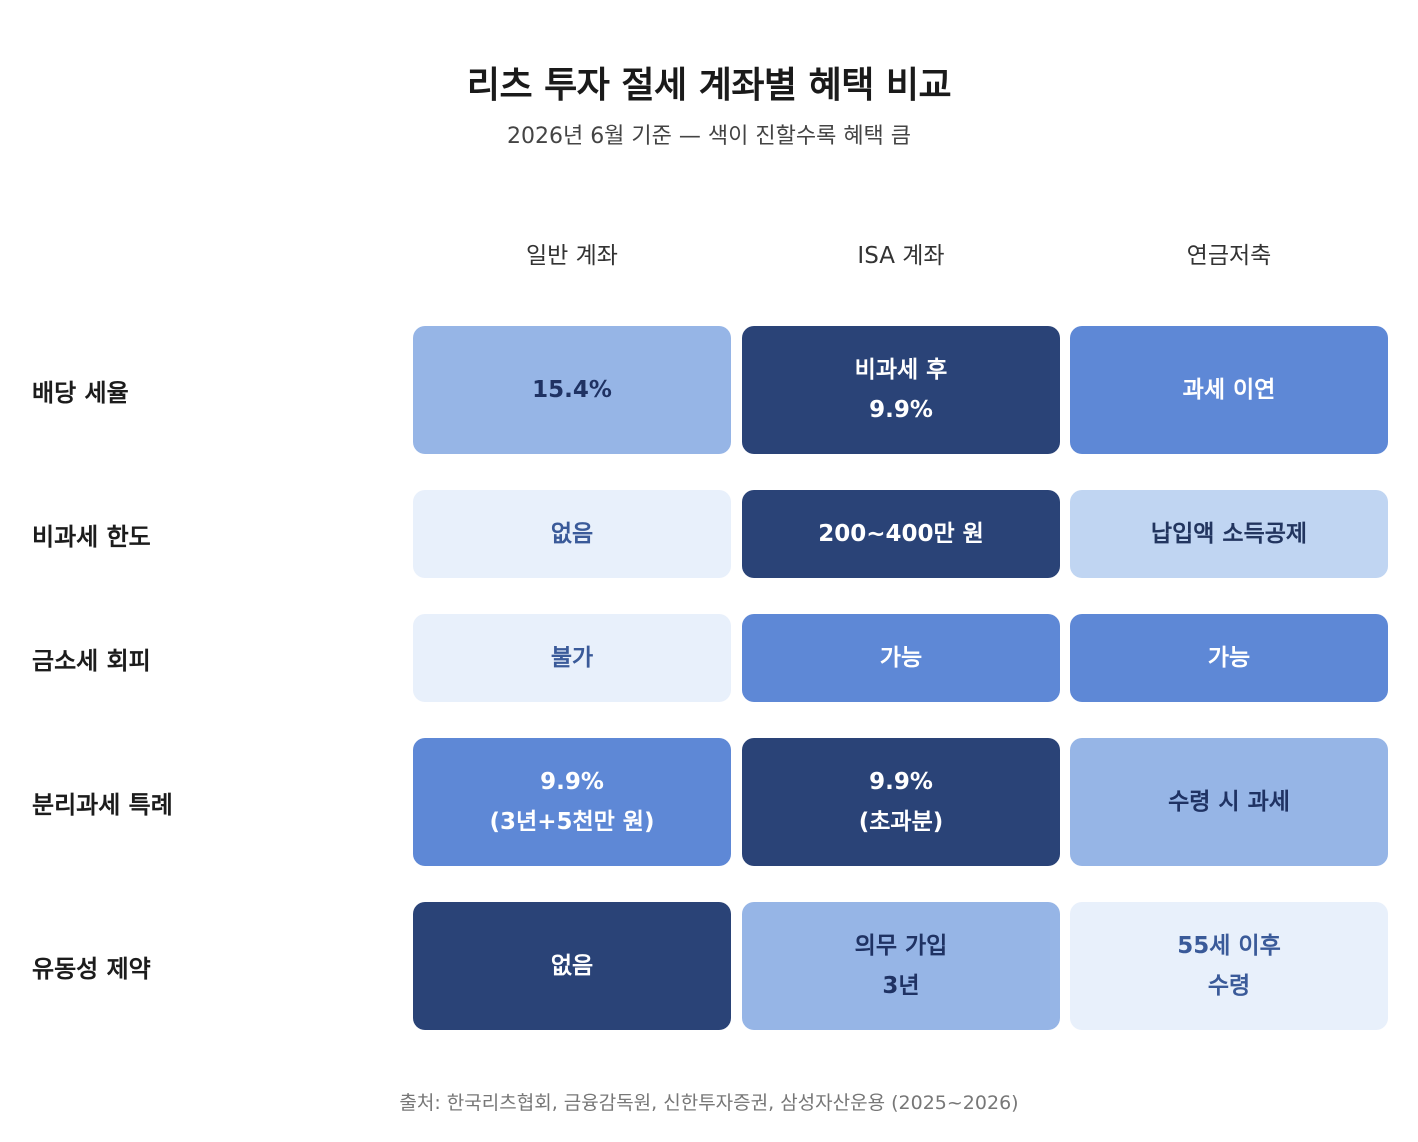  Describe the element at coordinates (91, 536) in the screenshot. I see `row-label: 비과세 한도` at that location.